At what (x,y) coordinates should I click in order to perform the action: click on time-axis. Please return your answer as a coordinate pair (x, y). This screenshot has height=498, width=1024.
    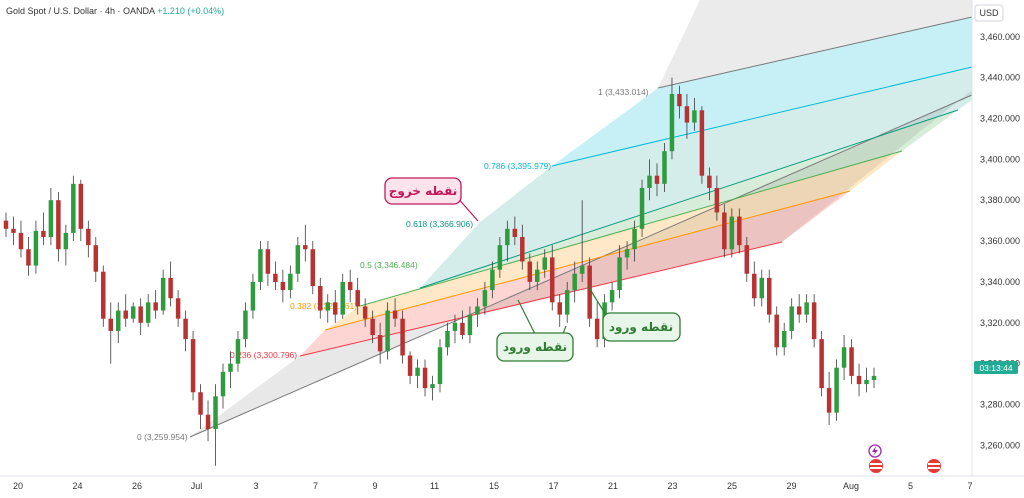
    Looking at the image, I should click on (512, 487).